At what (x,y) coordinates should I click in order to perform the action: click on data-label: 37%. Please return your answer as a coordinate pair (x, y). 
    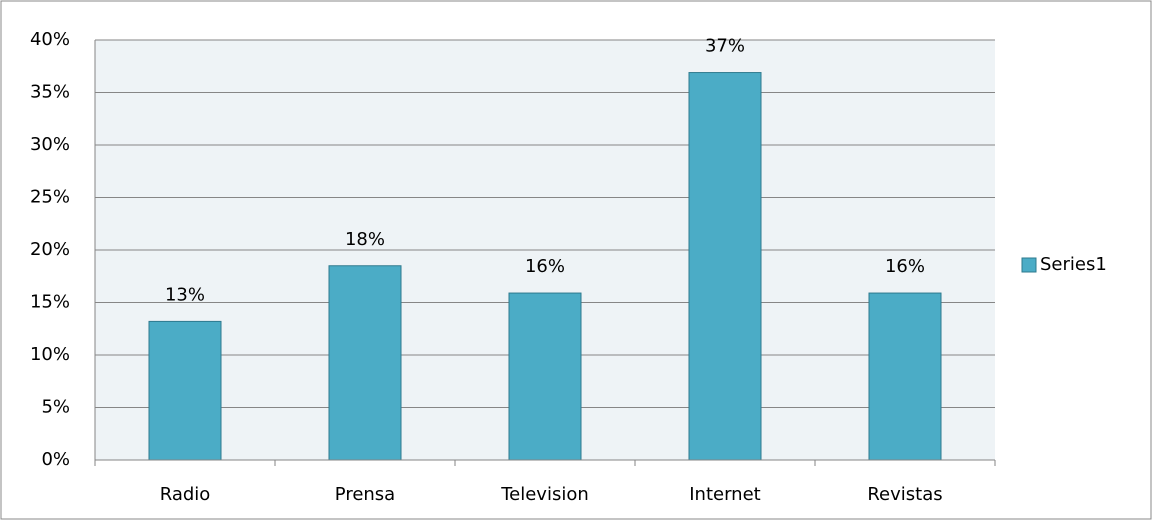
    Looking at the image, I should click on (725, 46).